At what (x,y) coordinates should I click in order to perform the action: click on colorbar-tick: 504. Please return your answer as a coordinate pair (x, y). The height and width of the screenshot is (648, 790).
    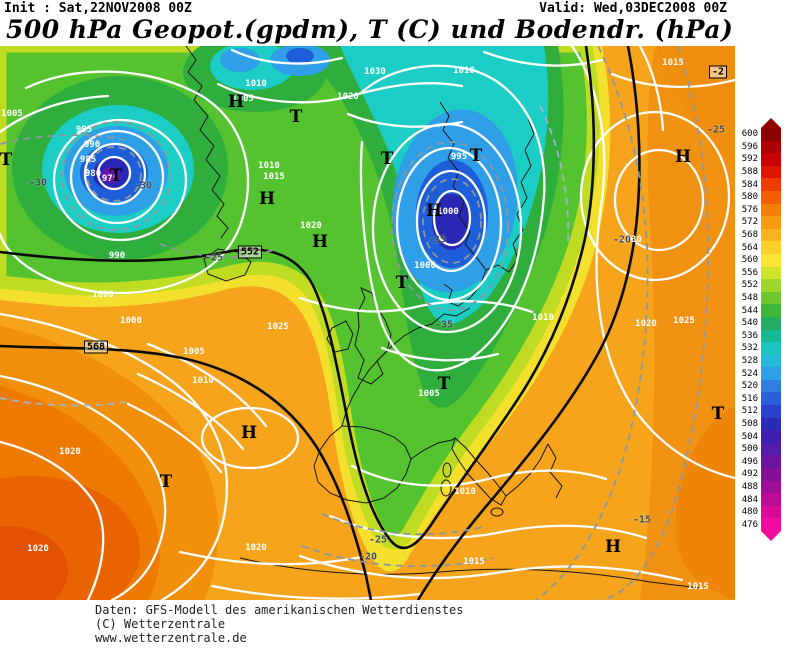
    Looking at the image, I should click on (758, 436).